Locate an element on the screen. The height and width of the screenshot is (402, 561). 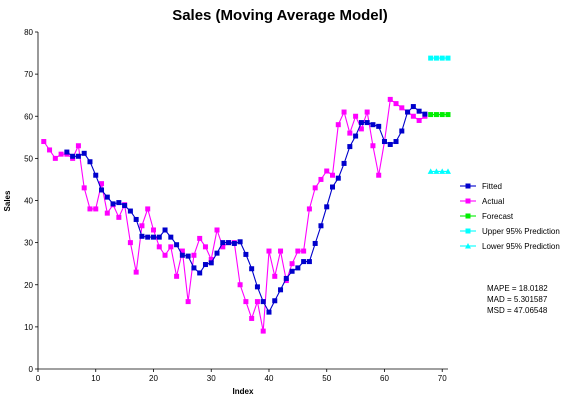
legend-item-forecast: Forecast is located at coordinates (487, 216).